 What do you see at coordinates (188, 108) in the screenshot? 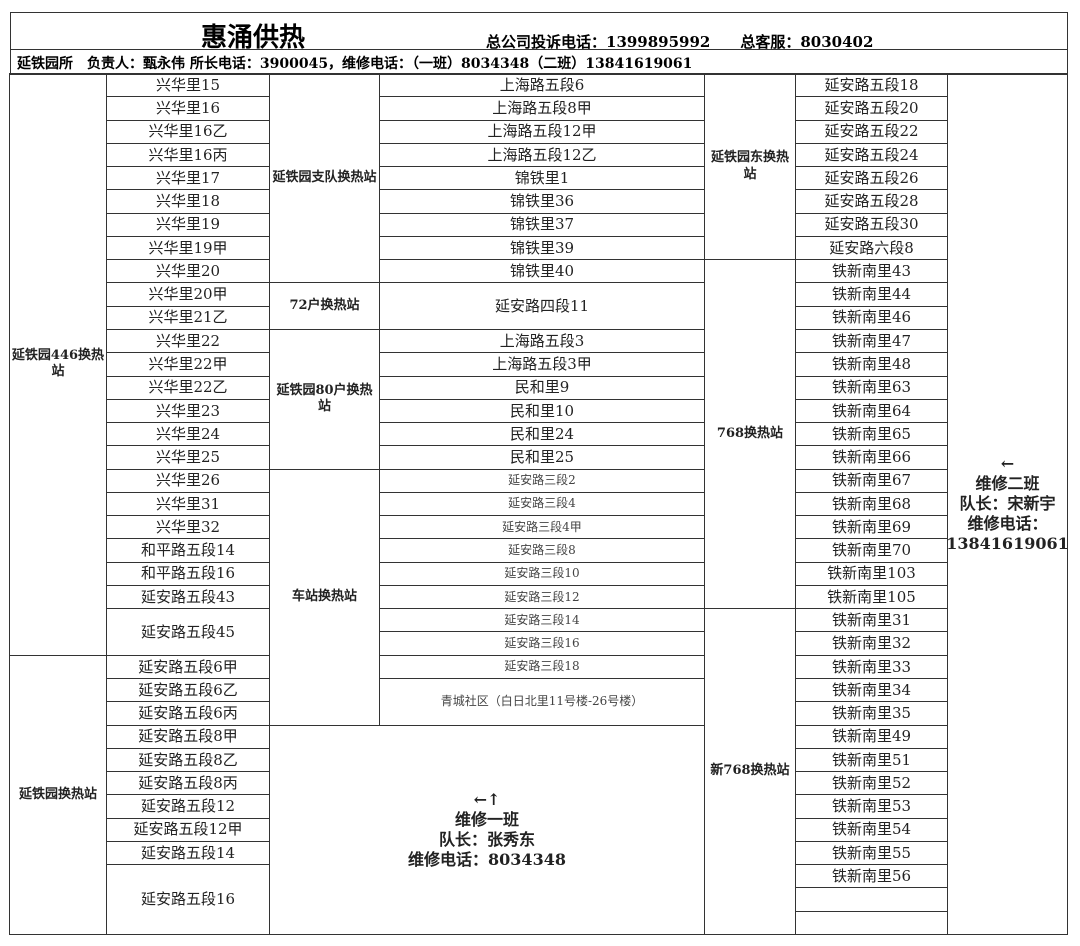
I see `address-cell: 兴华里16` at bounding box center [188, 108].